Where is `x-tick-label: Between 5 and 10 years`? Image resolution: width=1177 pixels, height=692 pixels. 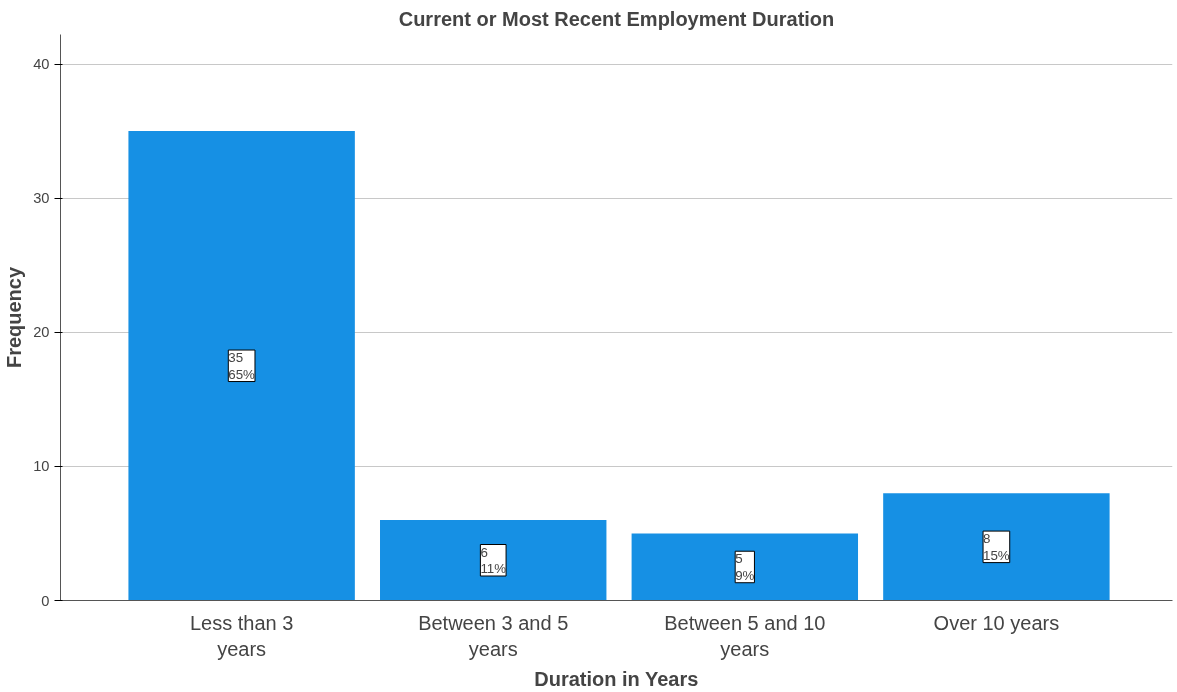 x-tick-label: Between 5 and 10 years is located at coordinates (745, 635).